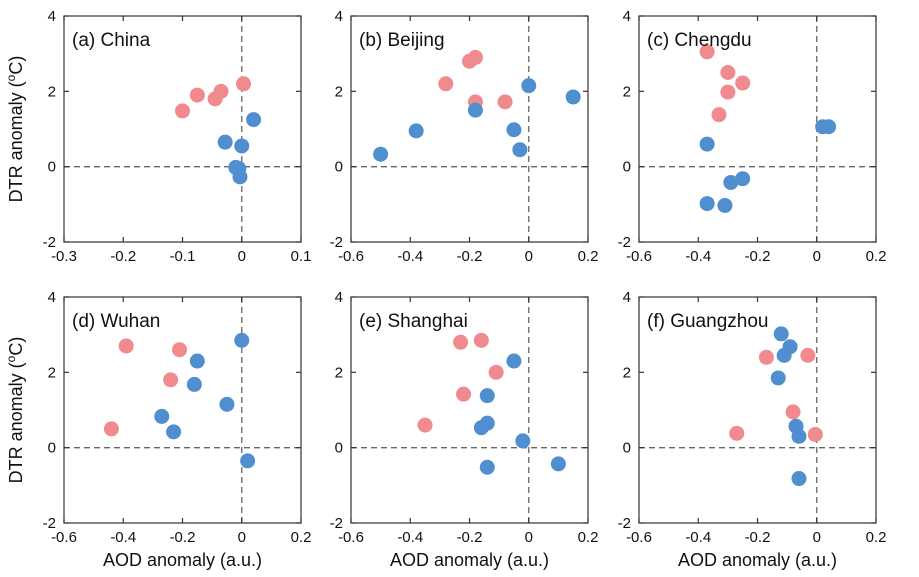 The width and height of the screenshot is (919, 577). What do you see at coordinates (413, 321) in the screenshot?
I see `panel-label: (e) Shanghai` at bounding box center [413, 321].